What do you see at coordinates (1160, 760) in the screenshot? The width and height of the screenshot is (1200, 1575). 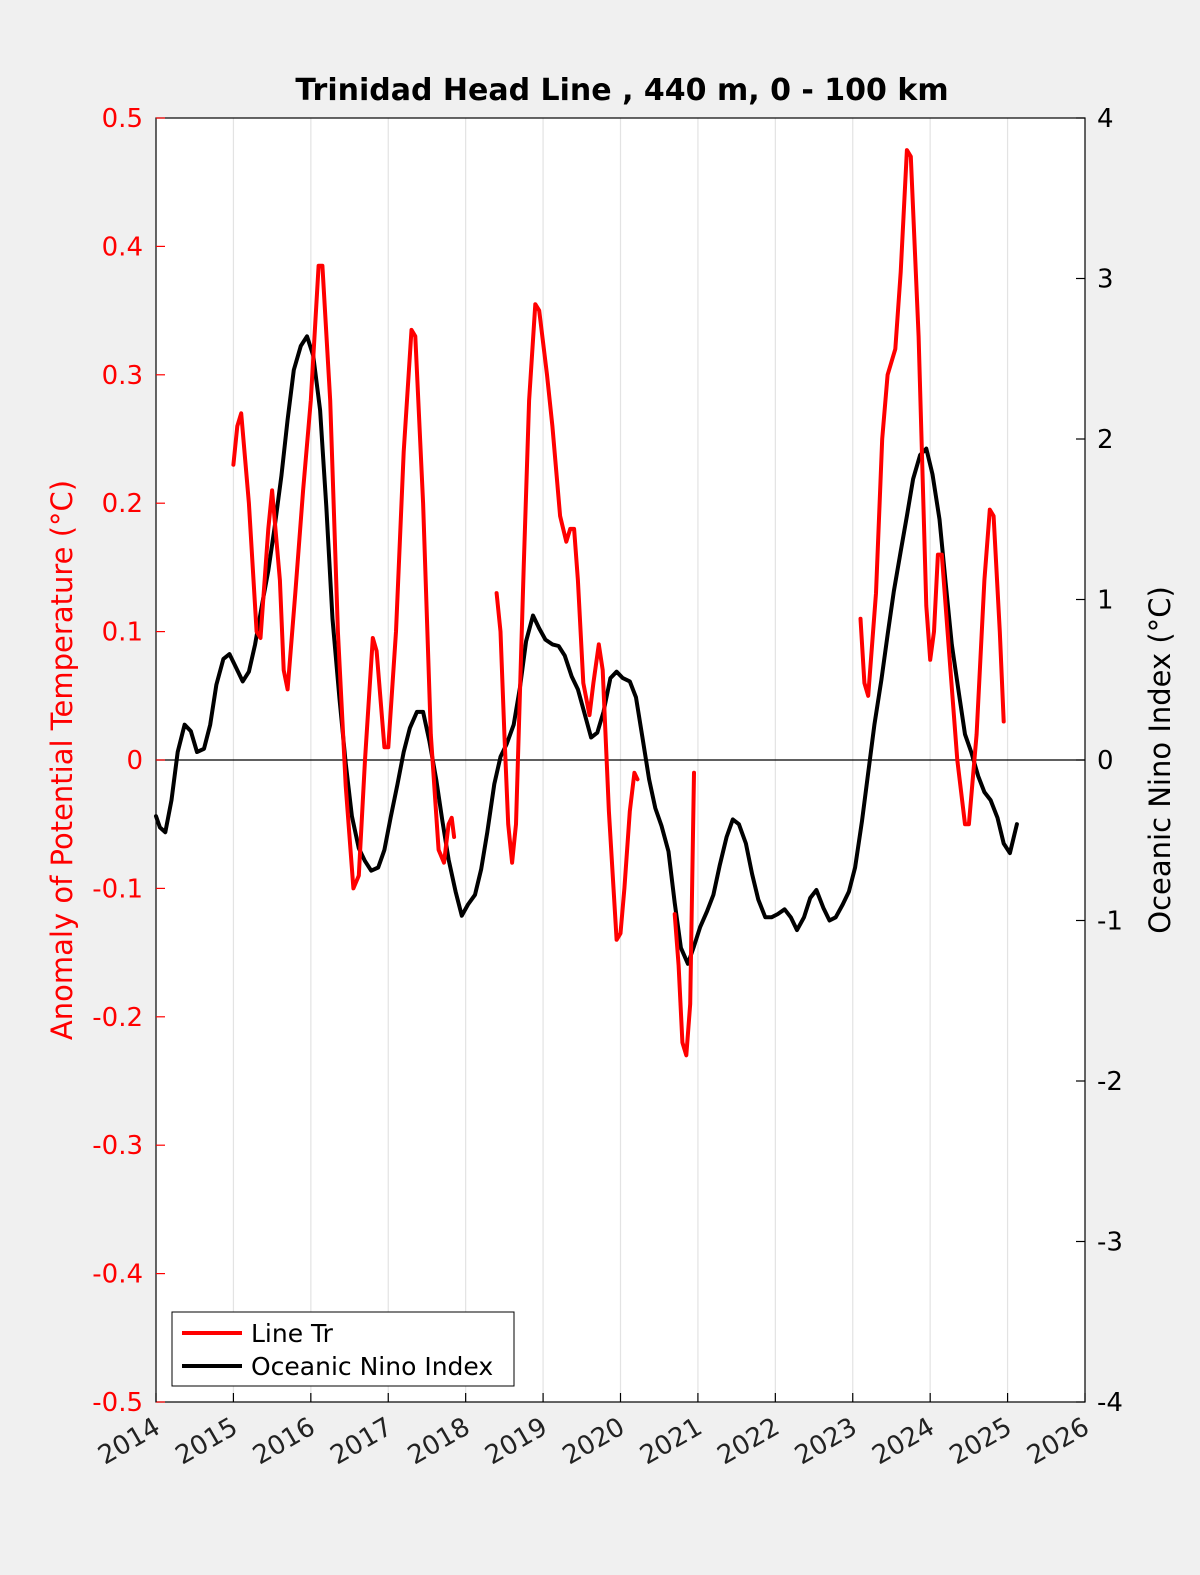 I see `right-axis-title: Oceanic Nino Index (°C)` at bounding box center [1160, 760].